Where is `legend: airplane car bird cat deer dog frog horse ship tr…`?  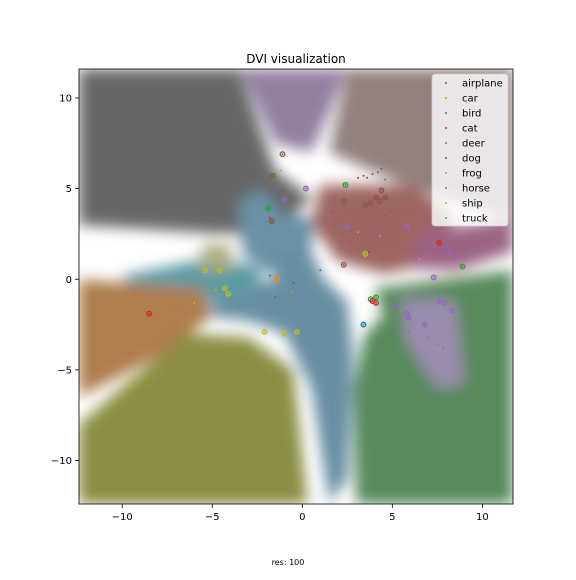 legend: airplane car bird cat deer dog frog horse ship tr… is located at coordinates (470, 150).